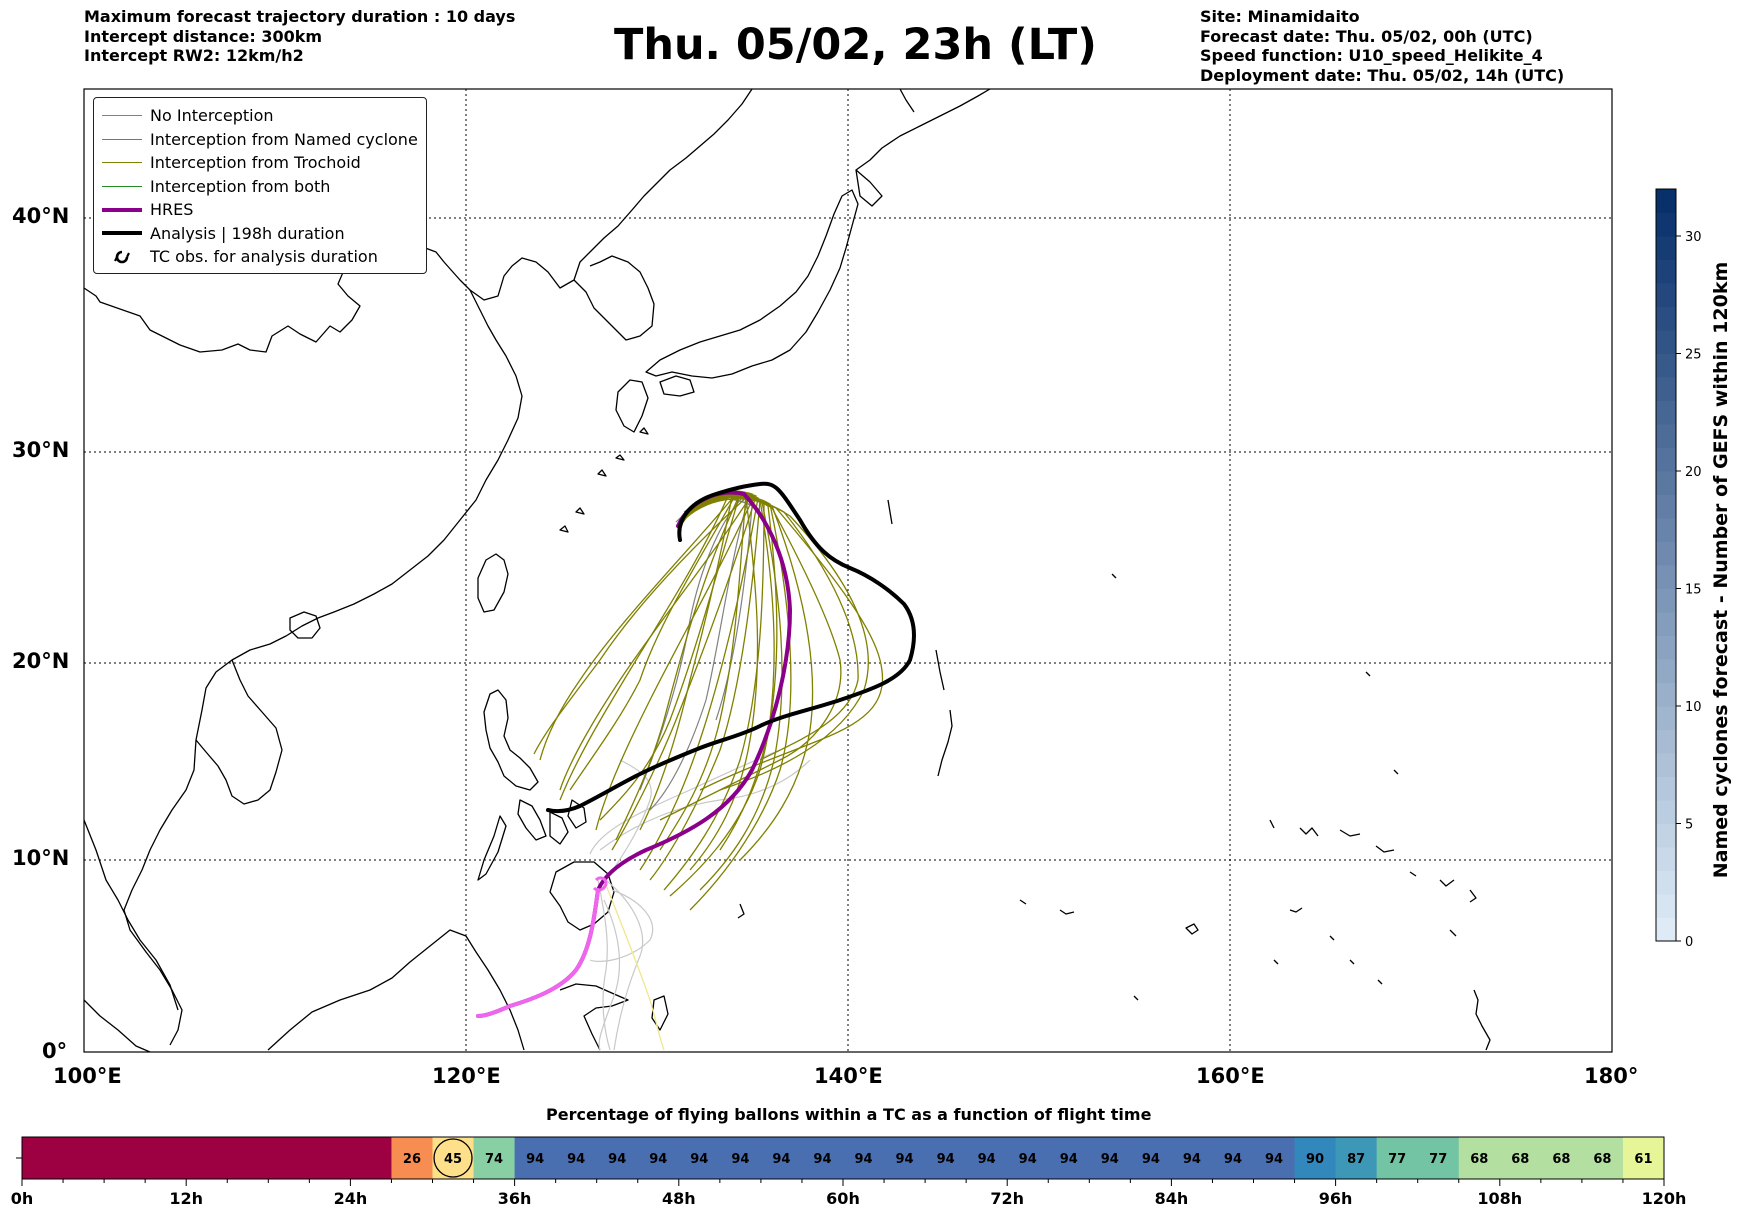  I want to click on legend-item: HRES, so click(260, 210).